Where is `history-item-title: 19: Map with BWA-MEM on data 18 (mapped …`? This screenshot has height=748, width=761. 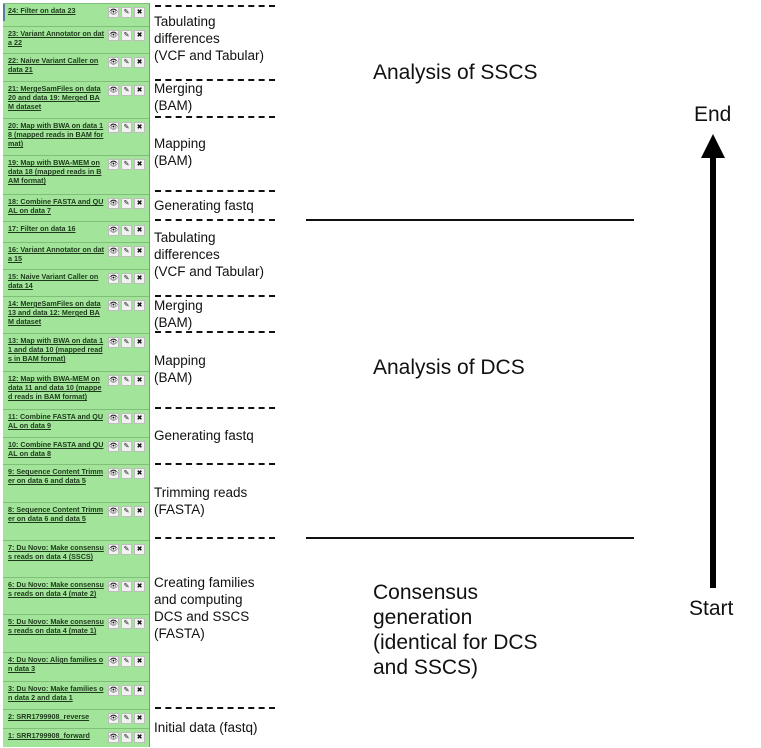 history-item-title: 19: Map with BWA-MEM on data 18 (mapped … is located at coordinates (55, 171).